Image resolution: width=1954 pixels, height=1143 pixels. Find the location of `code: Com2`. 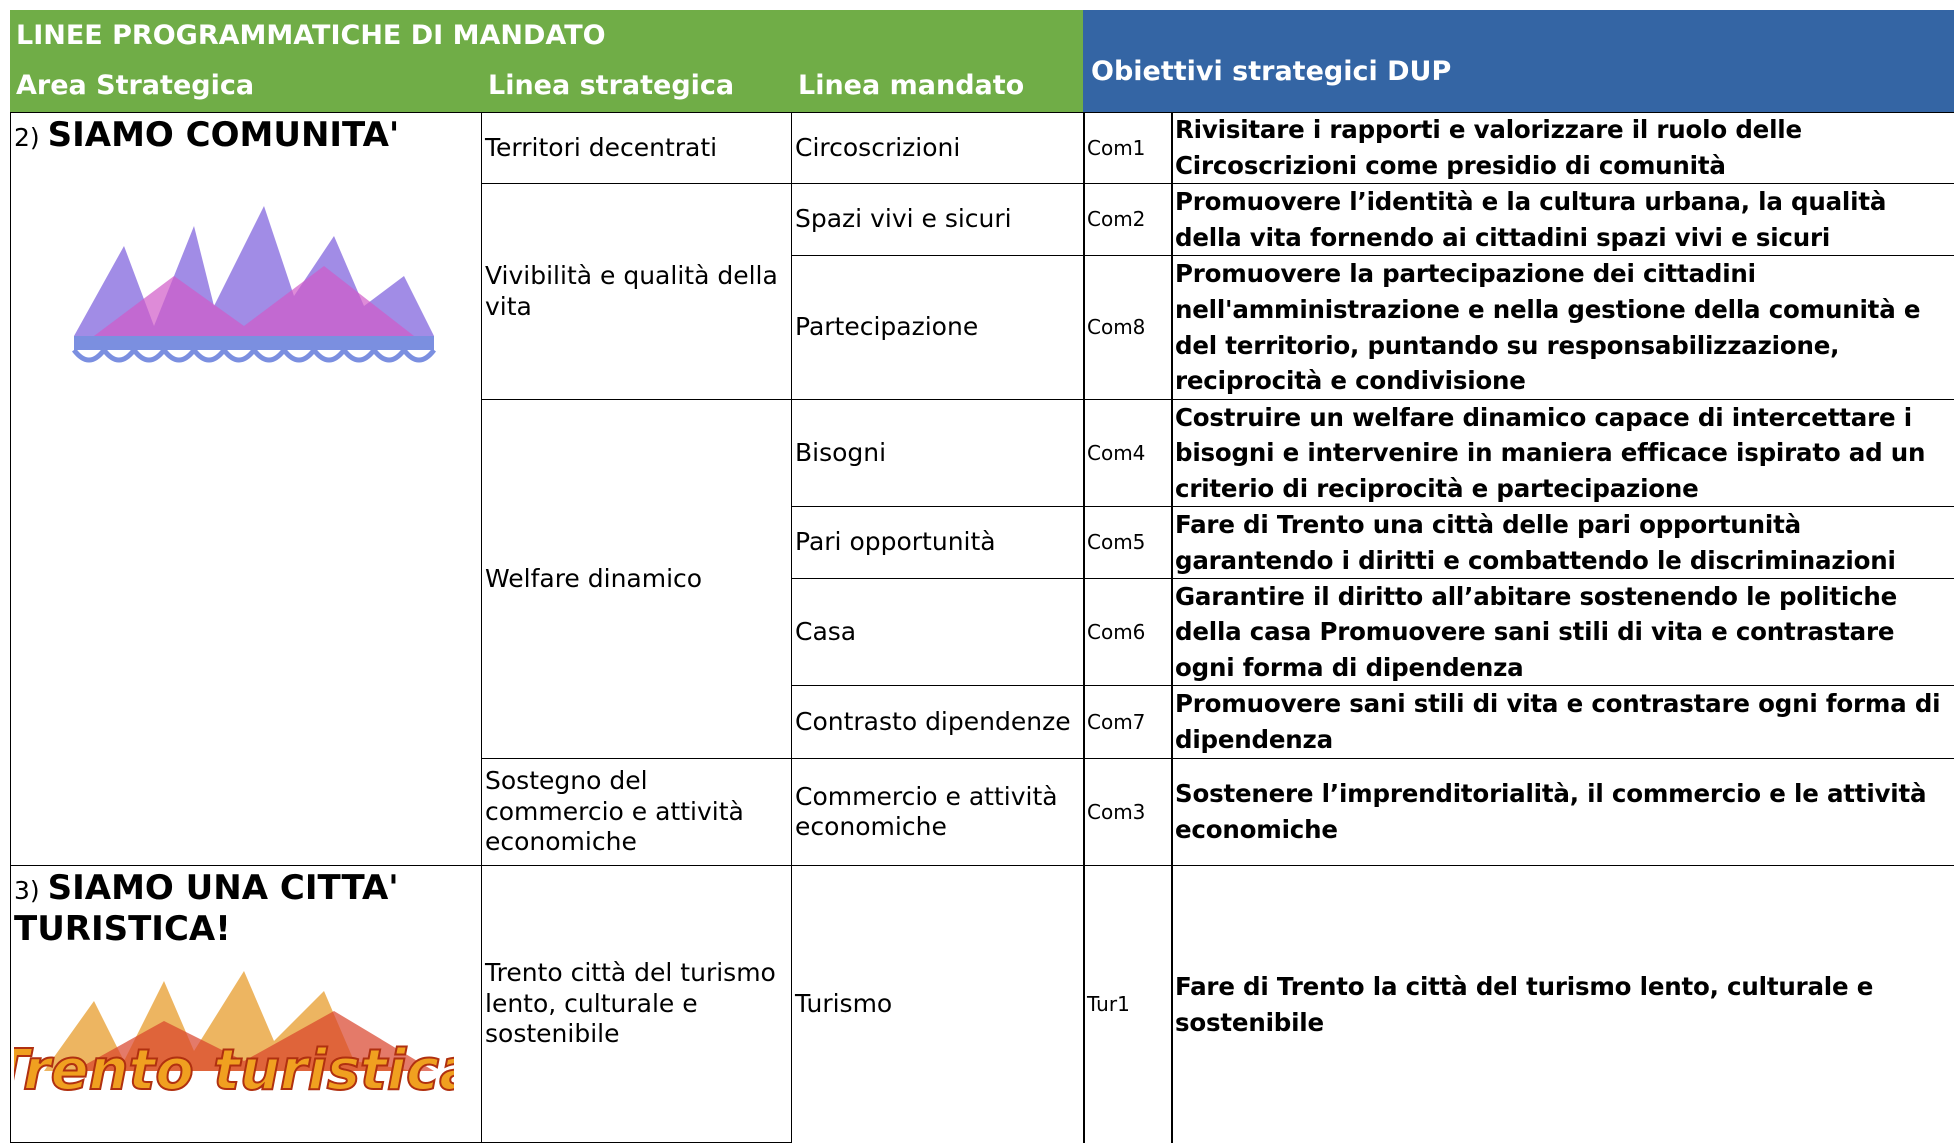

code: Com2 is located at coordinates (1128, 219).